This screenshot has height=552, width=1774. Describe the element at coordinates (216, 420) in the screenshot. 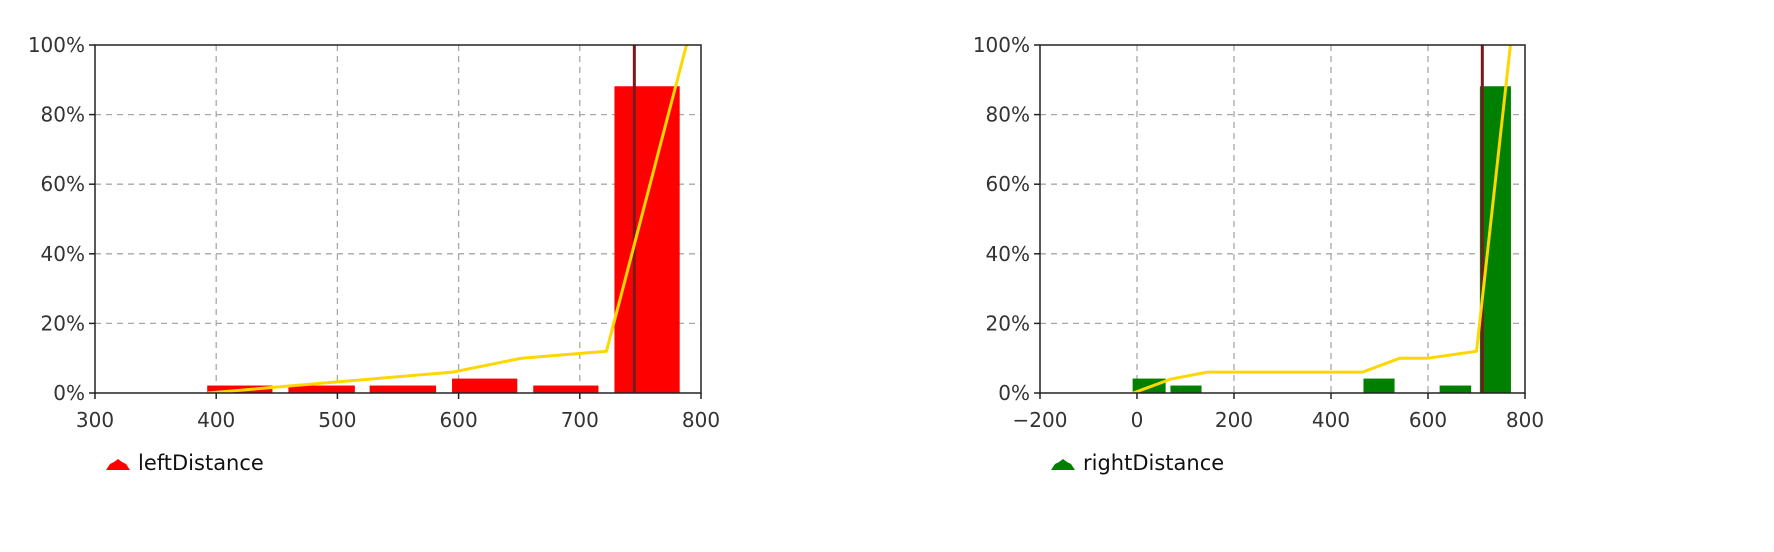

I see `left-chart-x-tick-label-1: 400` at that location.